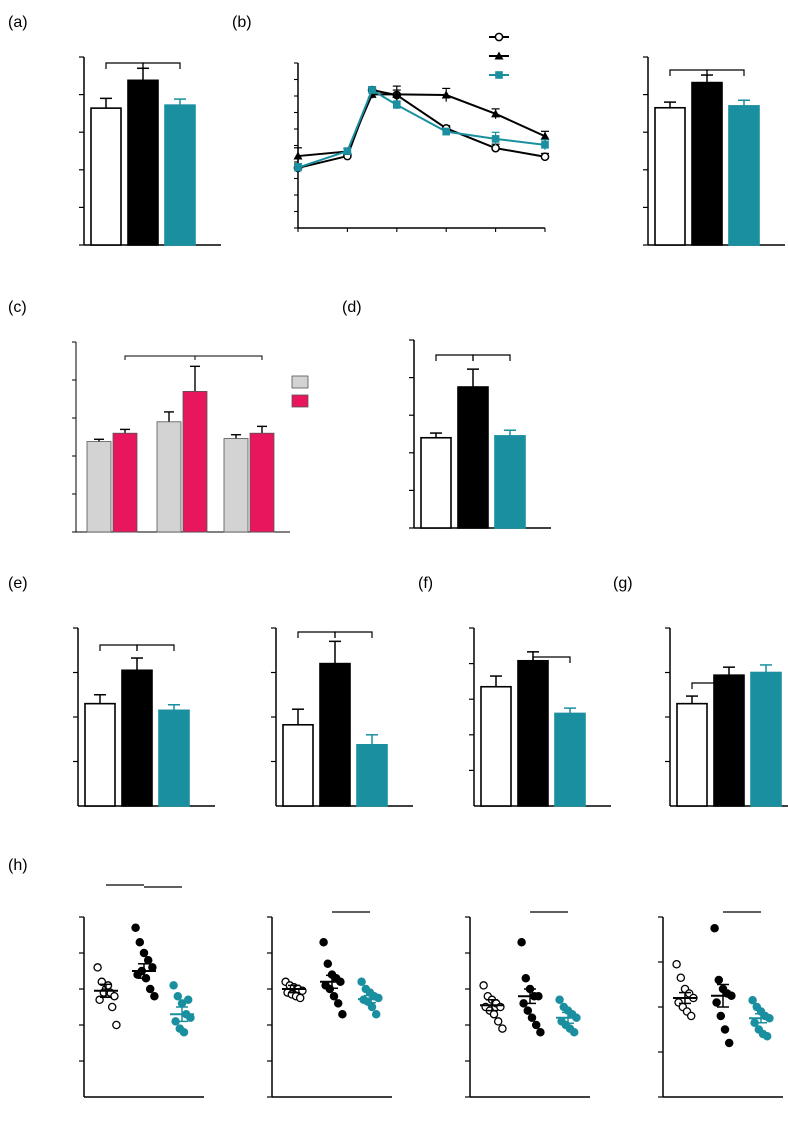  I want to click on trig-bar-rhub, so click(372, 775).